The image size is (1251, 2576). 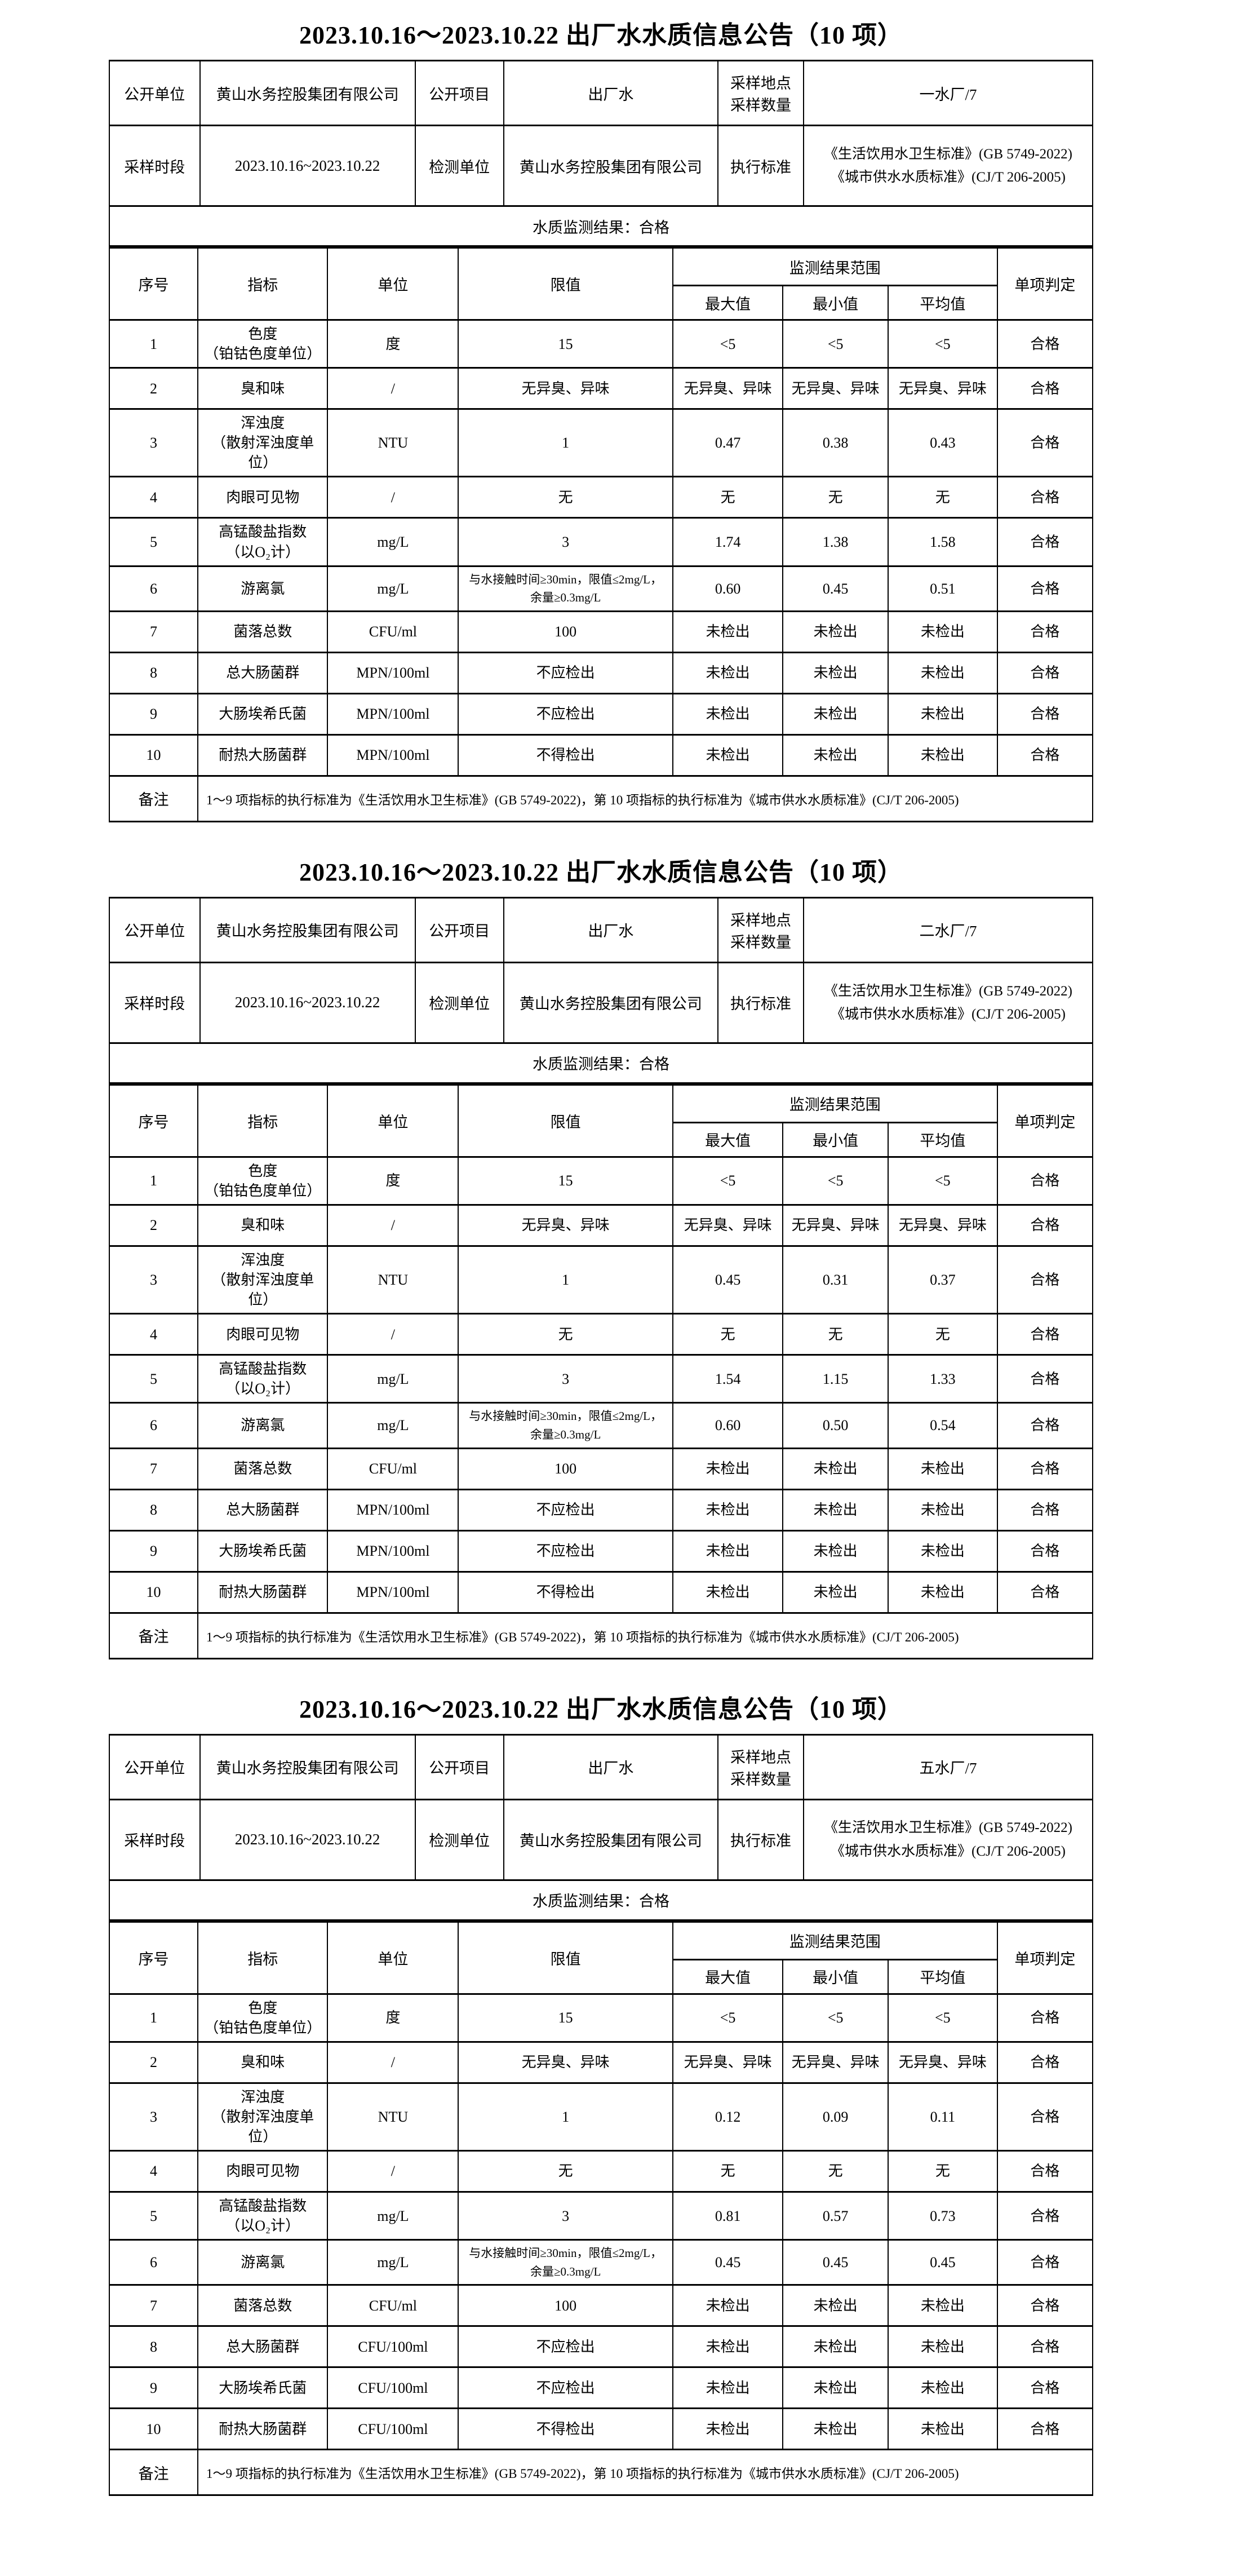 I want to click on cell: 1, so click(x=566, y=1280).